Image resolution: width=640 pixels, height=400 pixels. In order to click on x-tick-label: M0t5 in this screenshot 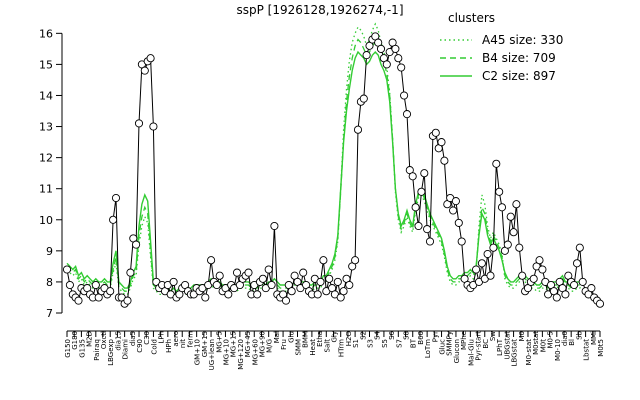, I will do `click(601, 348)`.